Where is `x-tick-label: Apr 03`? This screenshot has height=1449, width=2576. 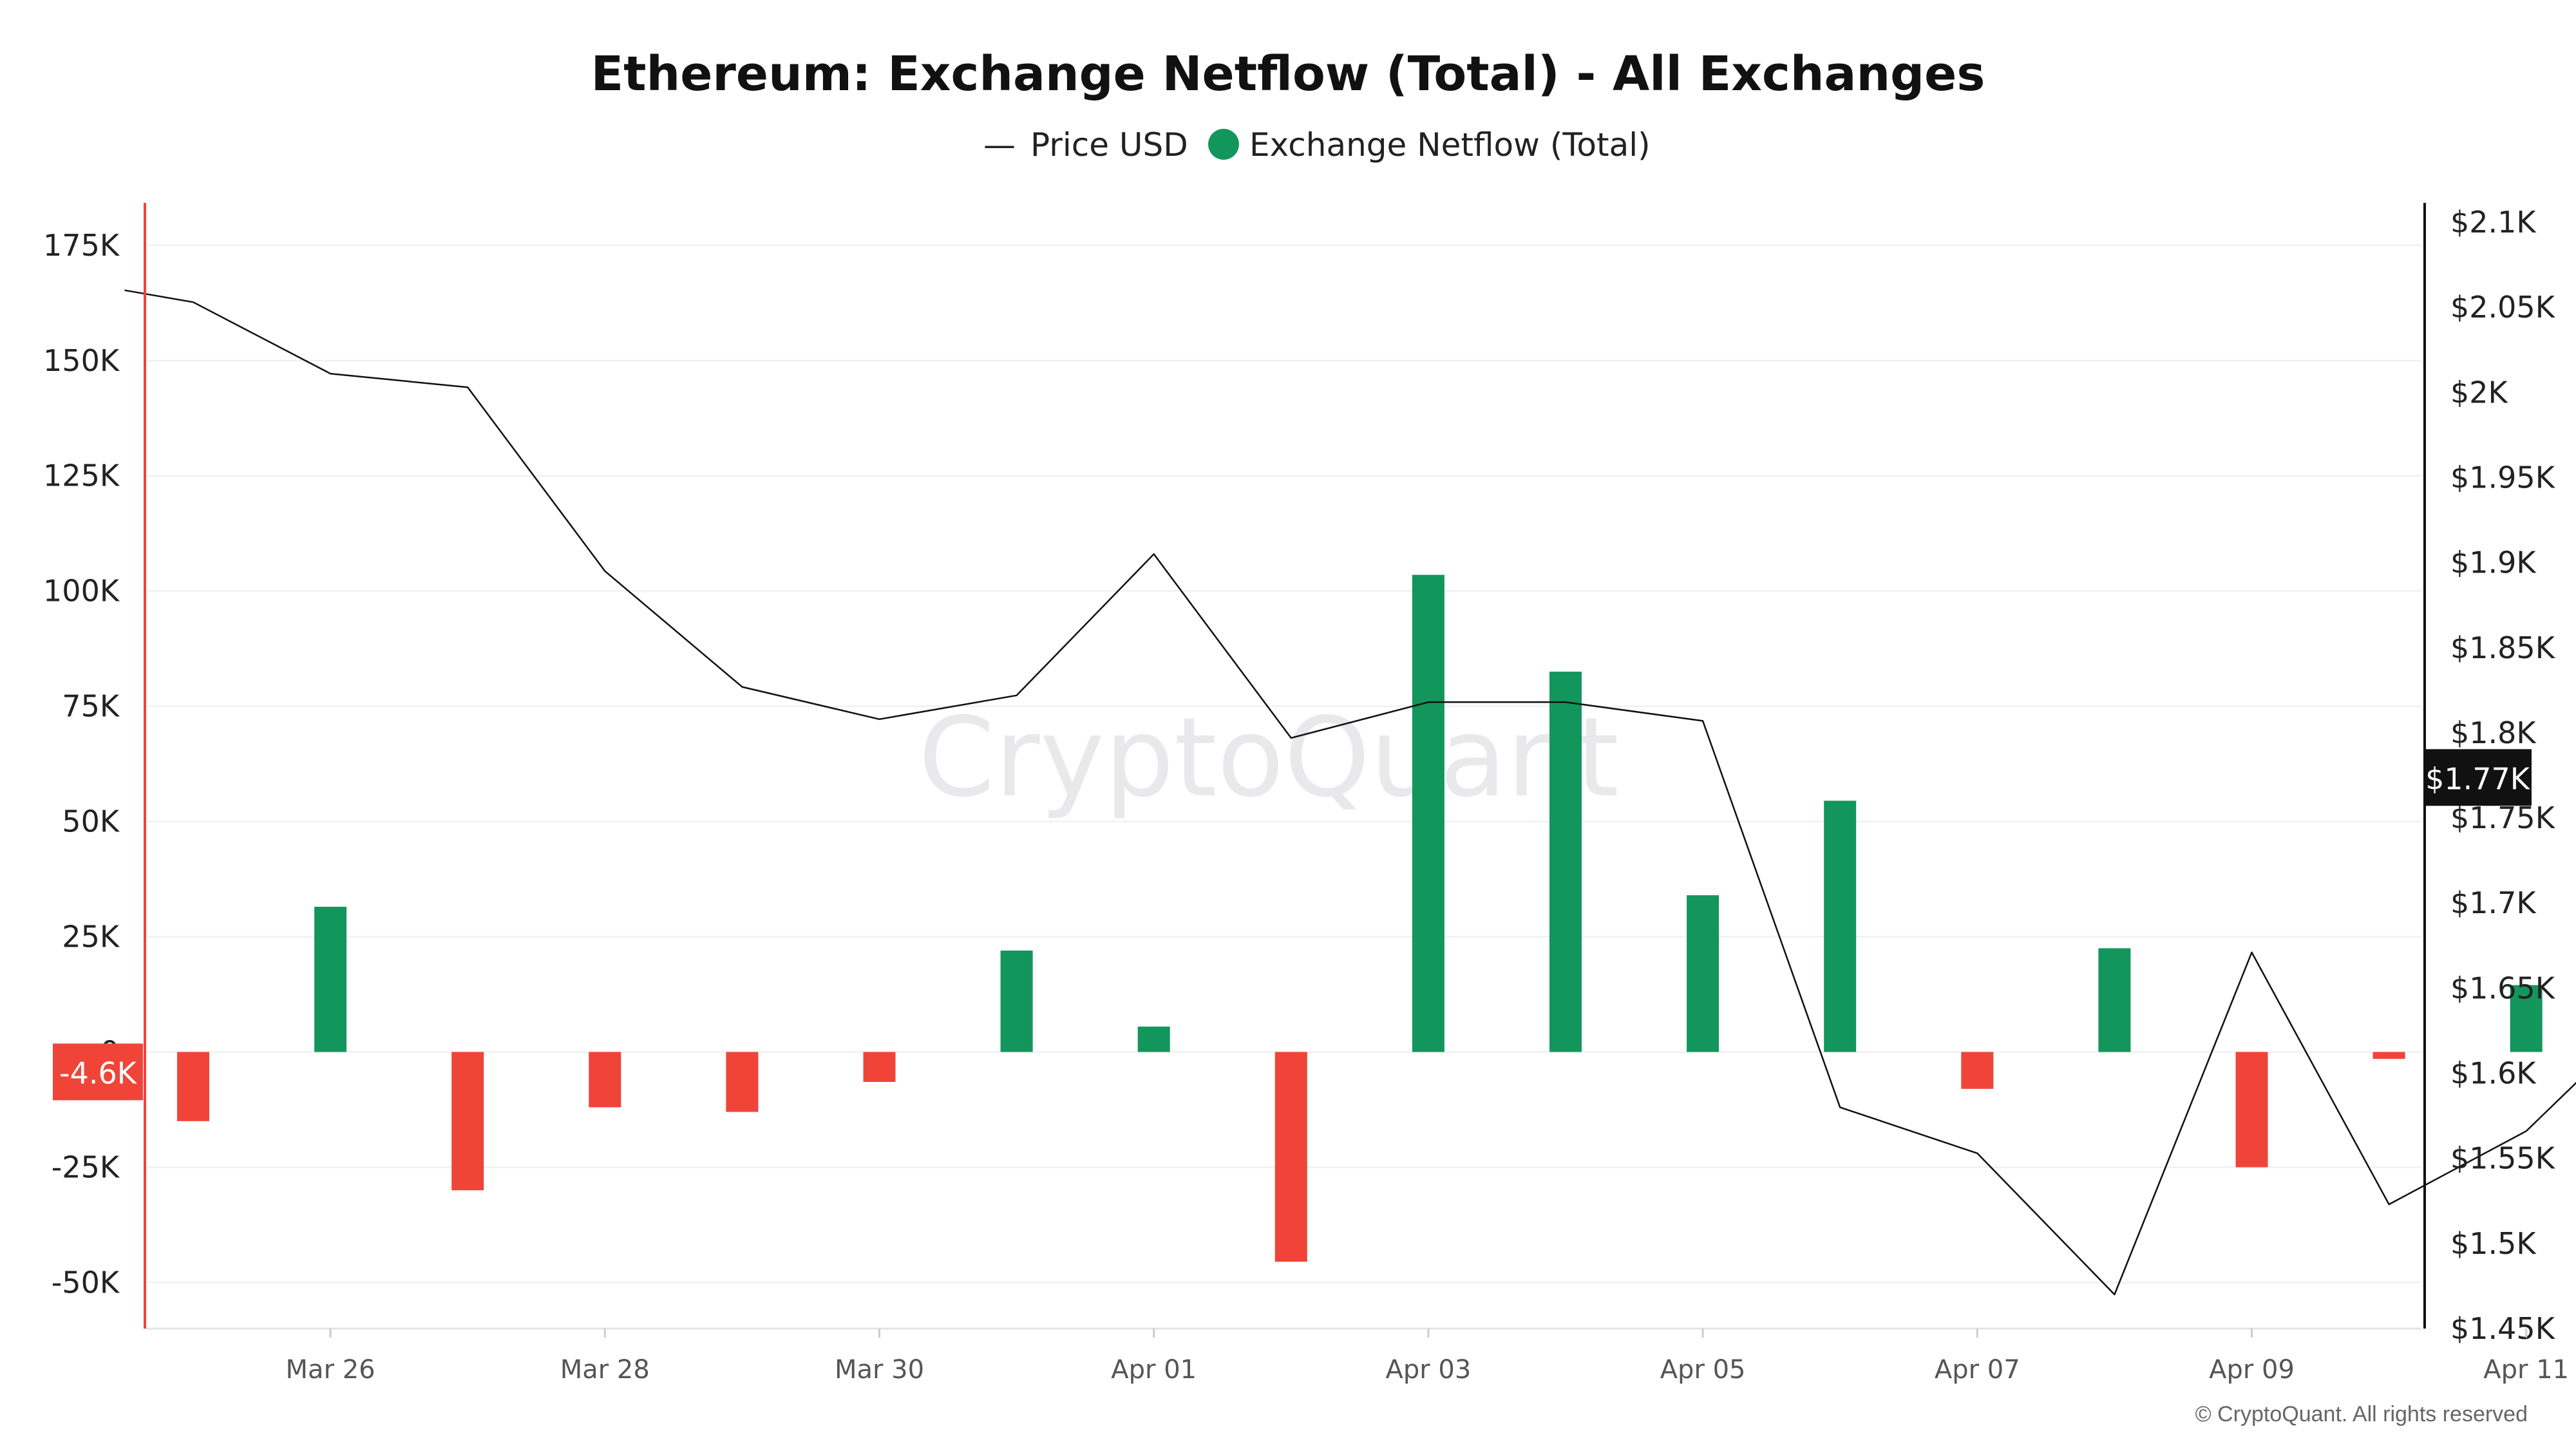
x-tick-label: Apr 03 is located at coordinates (1428, 1370).